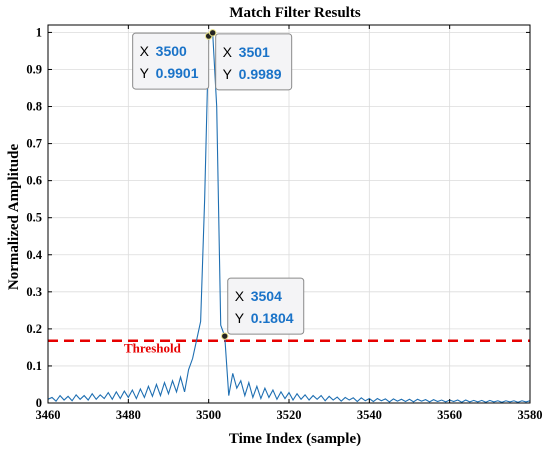  What do you see at coordinates (34, 366) in the screenshot?
I see `y-tick-label: 0.1` at bounding box center [34, 366].